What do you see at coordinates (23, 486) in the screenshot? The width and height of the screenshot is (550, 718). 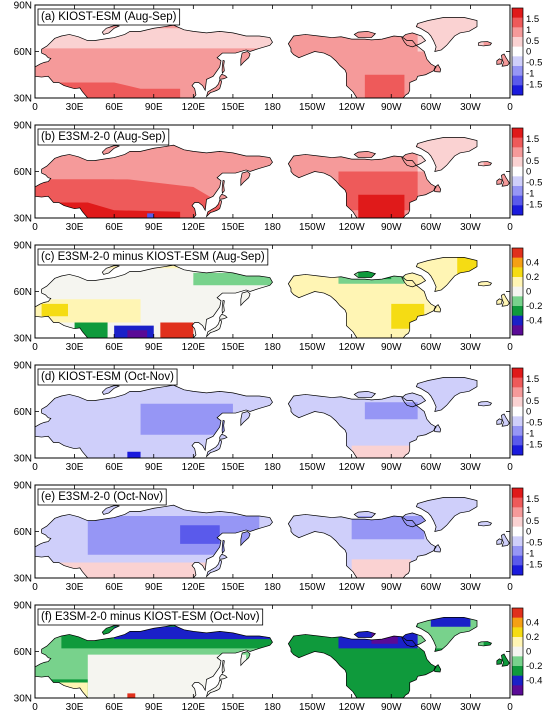 I see `lat-tick-label: 90N` at bounding box center [23, 486].